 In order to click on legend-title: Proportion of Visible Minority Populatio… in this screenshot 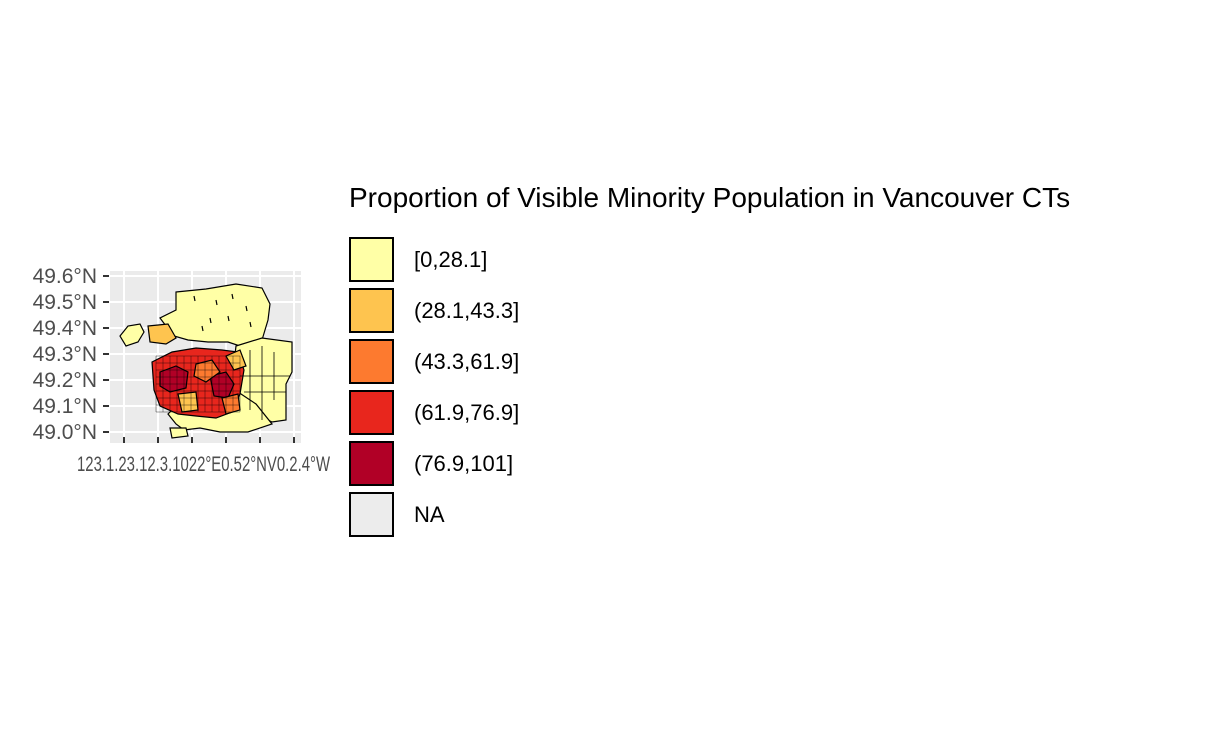, I will do `click(710, 197)`.